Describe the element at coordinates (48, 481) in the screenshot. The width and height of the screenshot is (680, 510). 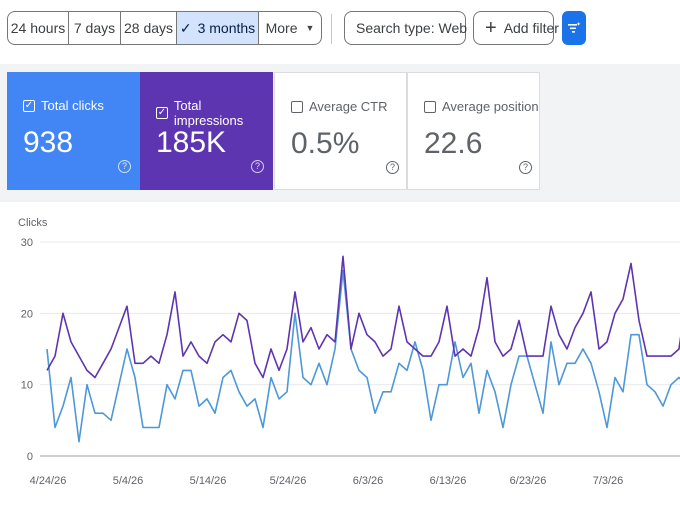
I see `x-tick-label: 4/24/26` at that location.